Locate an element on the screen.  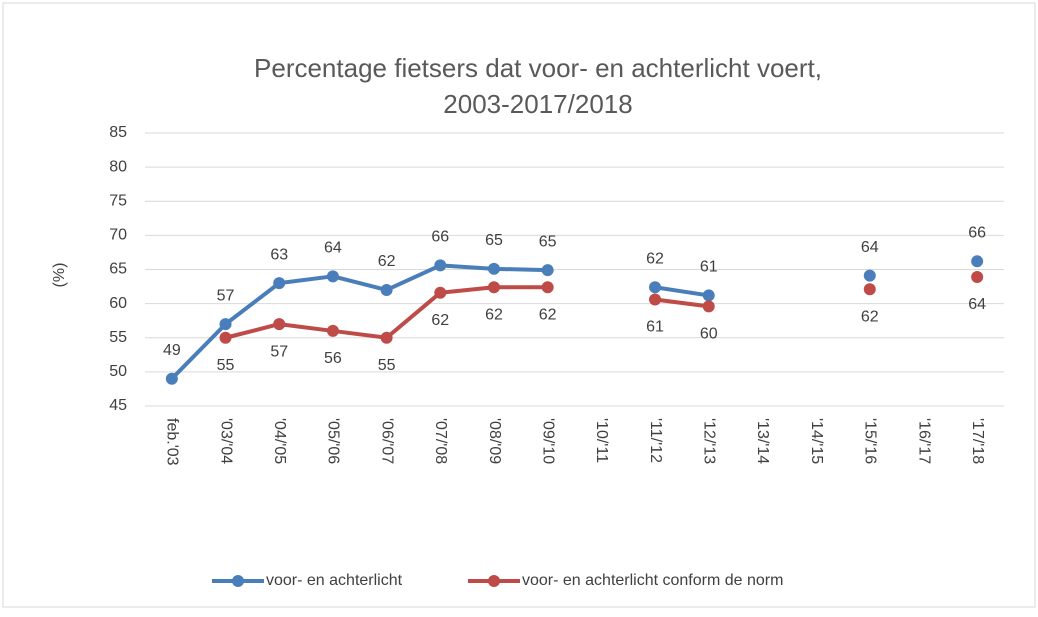
y-tick-label: 50 is located at coordinates (118, 371).